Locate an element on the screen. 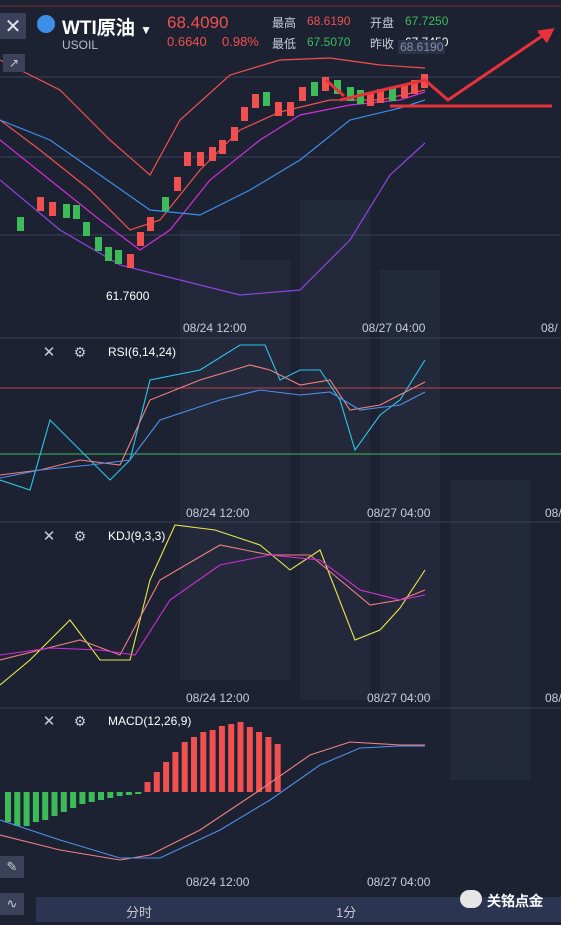 The height and width of the screenshot is (925, 561). macd-dea-line is located at coordinates (212, 802).